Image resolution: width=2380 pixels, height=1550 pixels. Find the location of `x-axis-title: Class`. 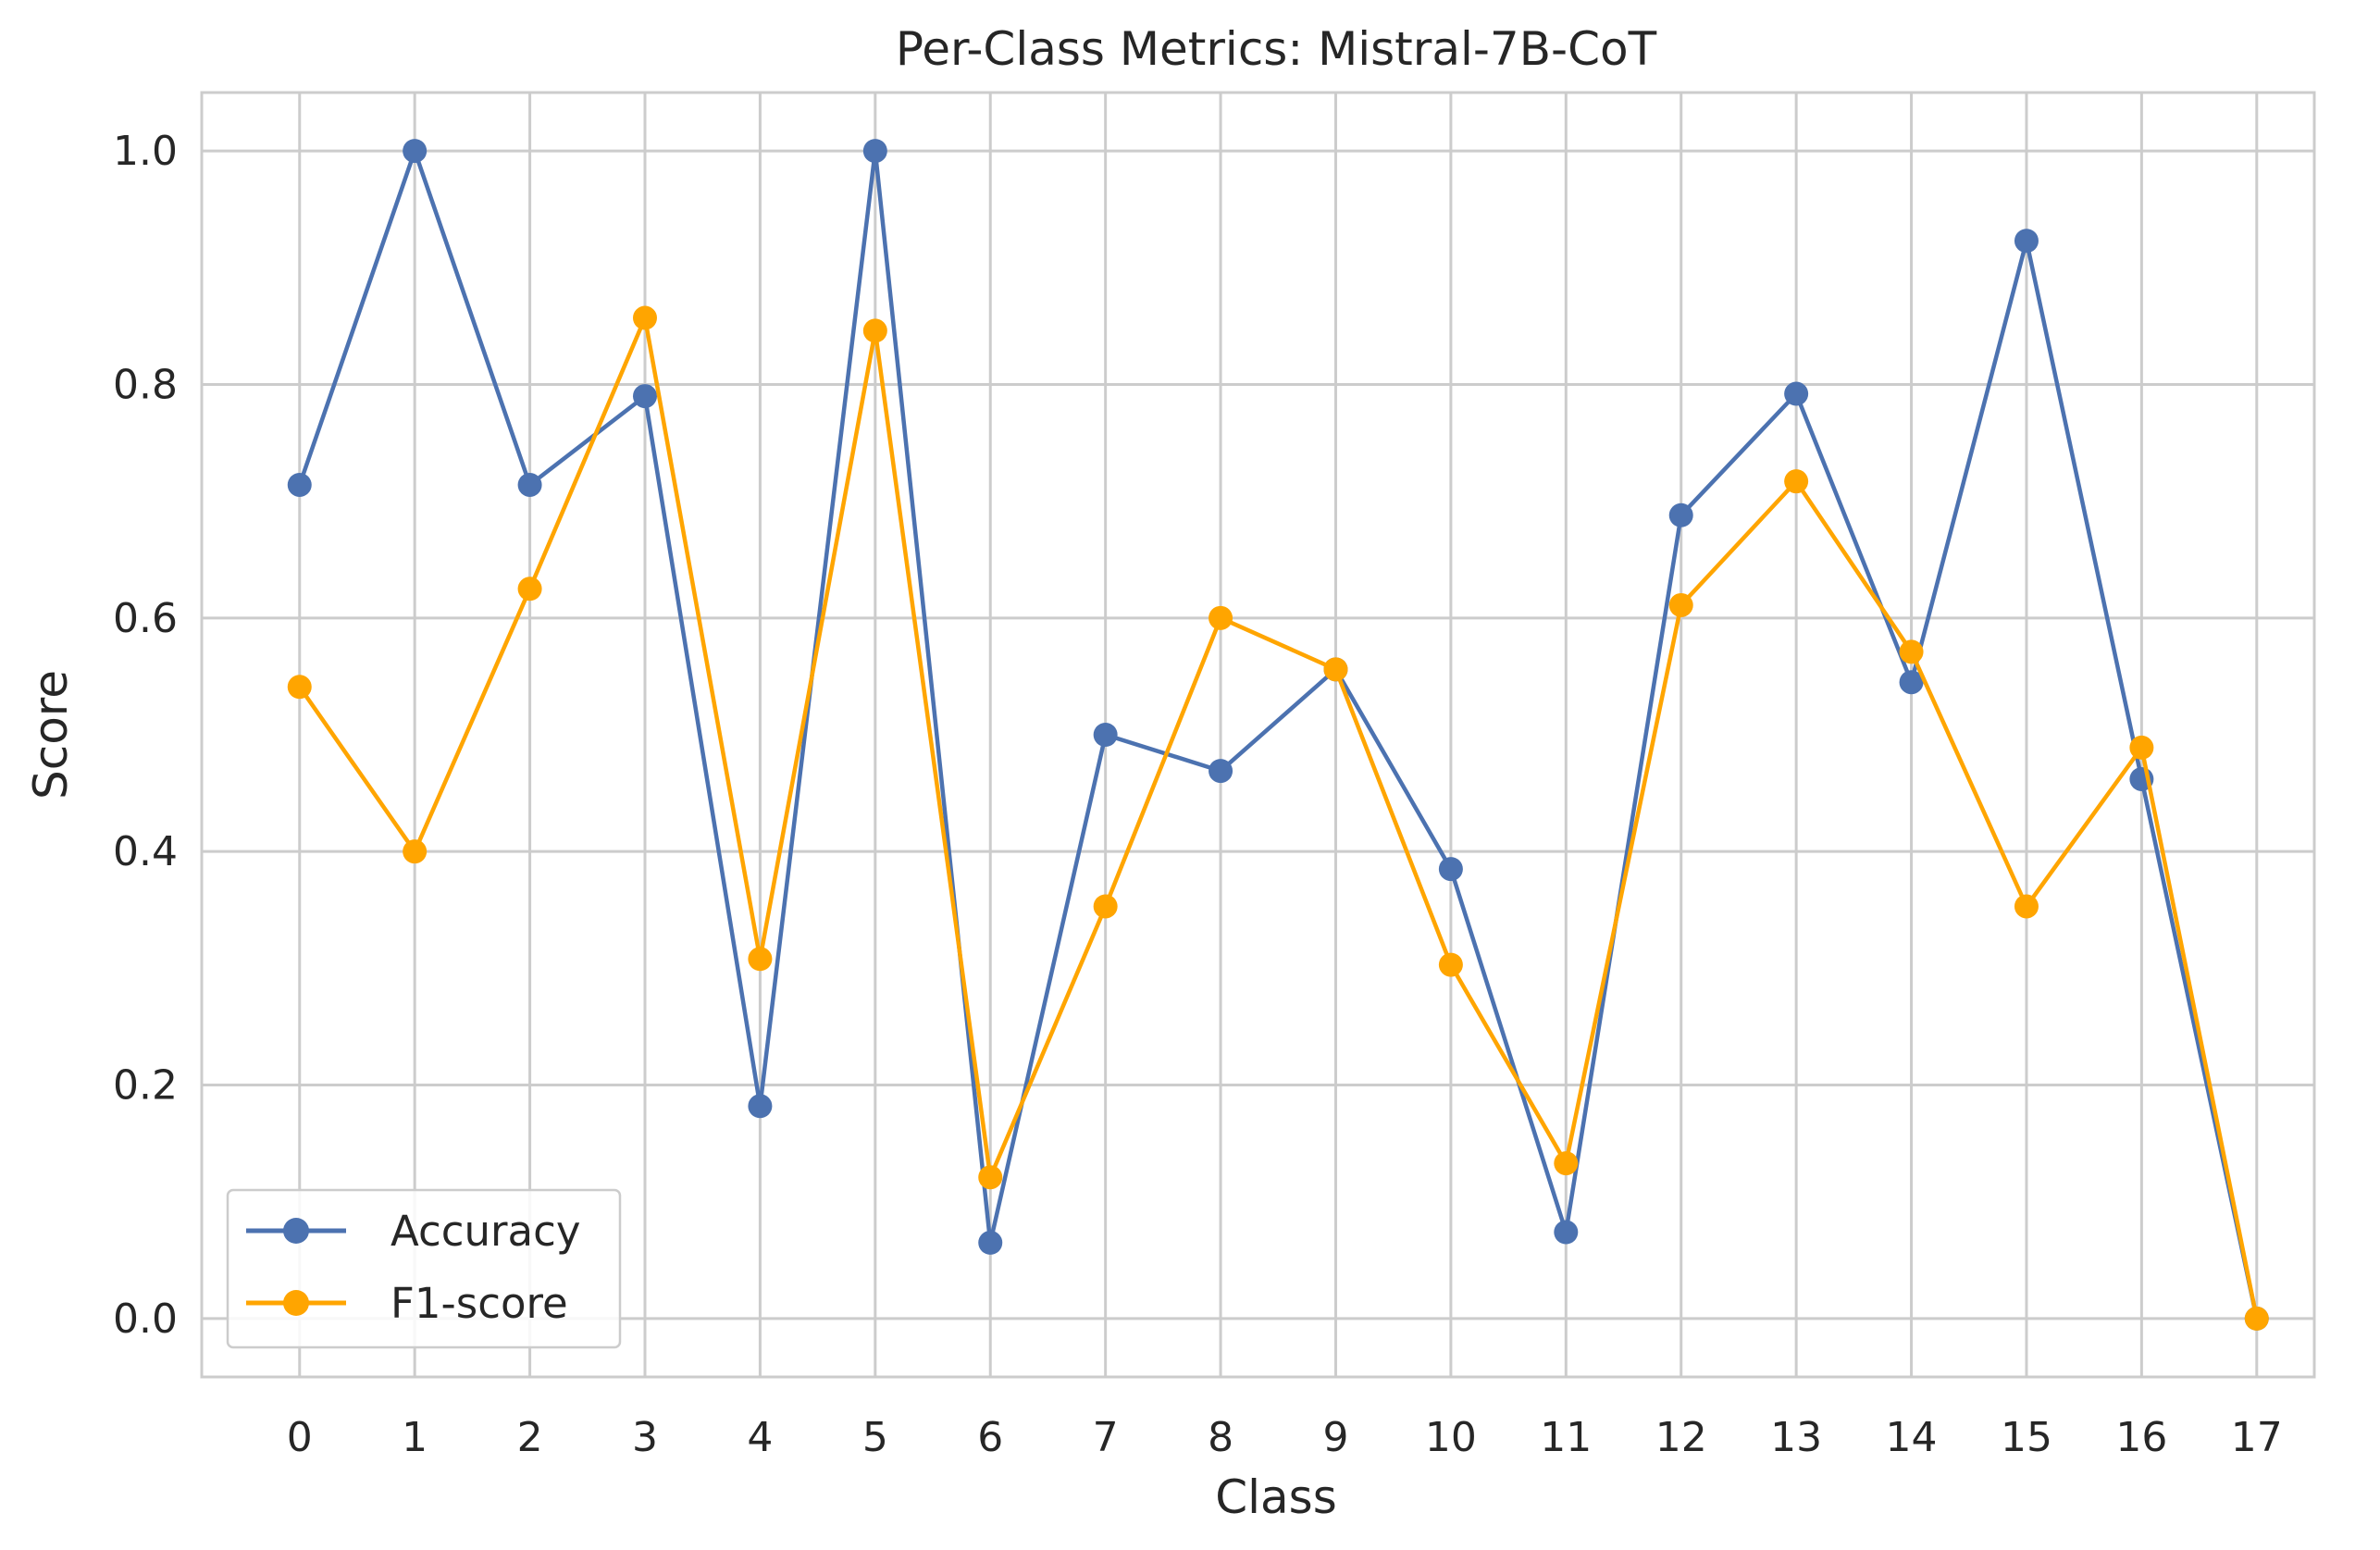

x-axis-title: Class is located at coordinates (1276, 1497).